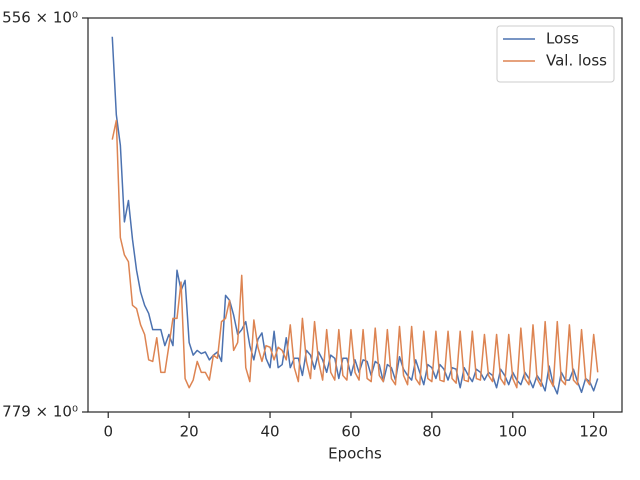  Describe the element at coordinates (512, 432) in the screenshot. I see `x-tick-label: 100` at that location.